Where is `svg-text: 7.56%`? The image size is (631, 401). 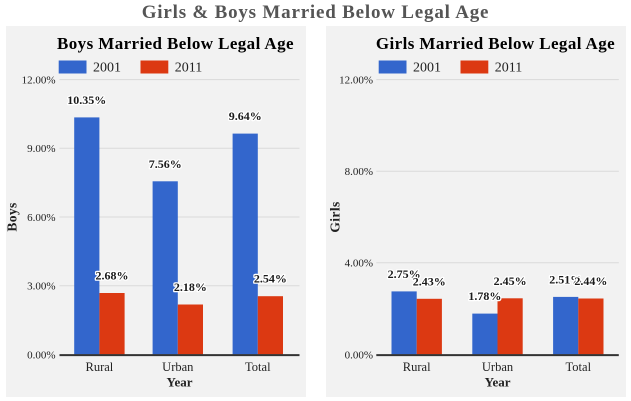
svg-text: 7.56% is located at coordinates (165, 164).